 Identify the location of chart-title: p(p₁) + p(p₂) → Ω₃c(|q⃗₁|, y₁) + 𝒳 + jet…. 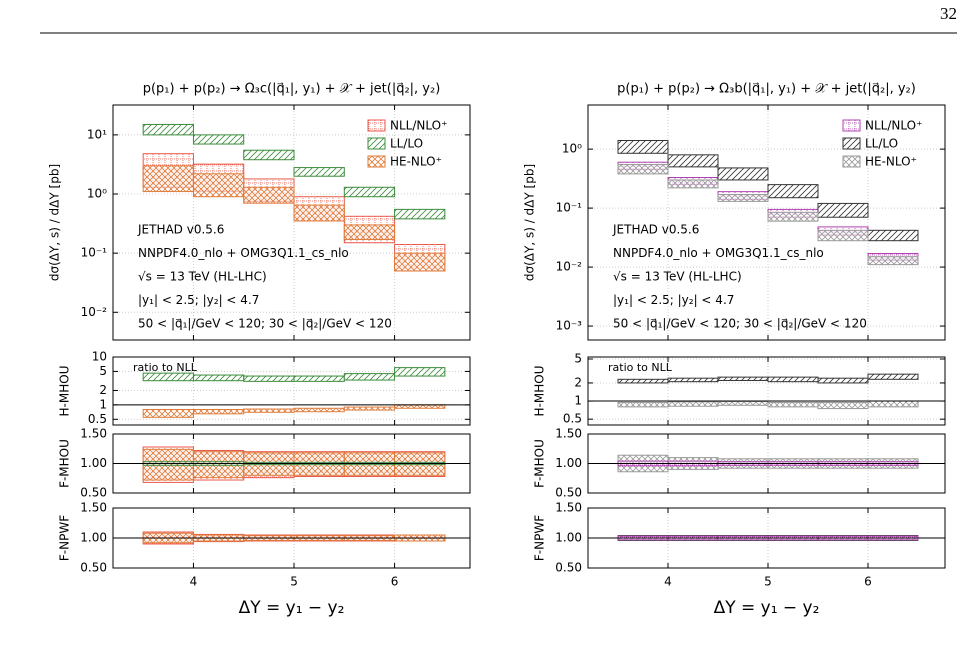
(292, 89).